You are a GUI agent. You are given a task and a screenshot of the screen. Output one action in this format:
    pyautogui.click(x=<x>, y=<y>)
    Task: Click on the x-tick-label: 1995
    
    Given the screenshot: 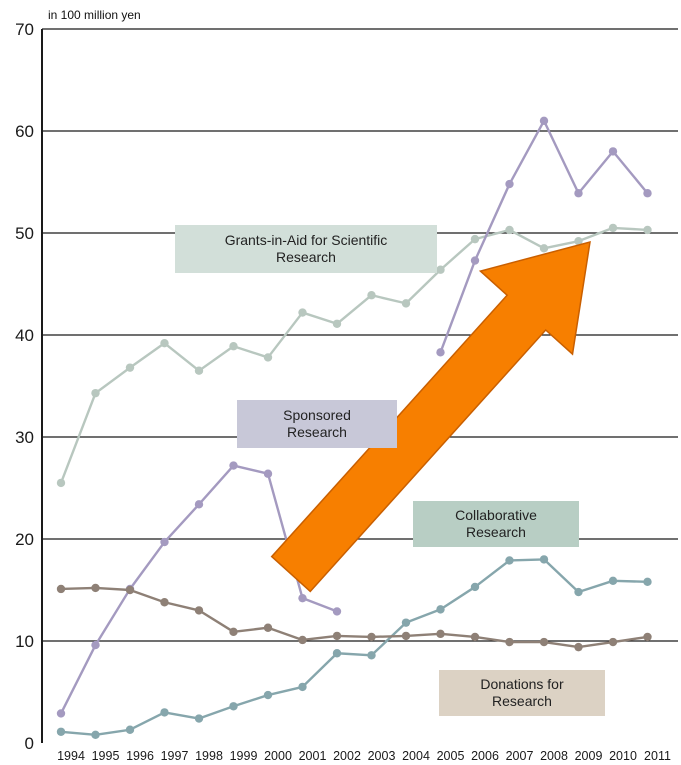 What is the action you would take?
    pyautogui.click(x=106, y=756)
    